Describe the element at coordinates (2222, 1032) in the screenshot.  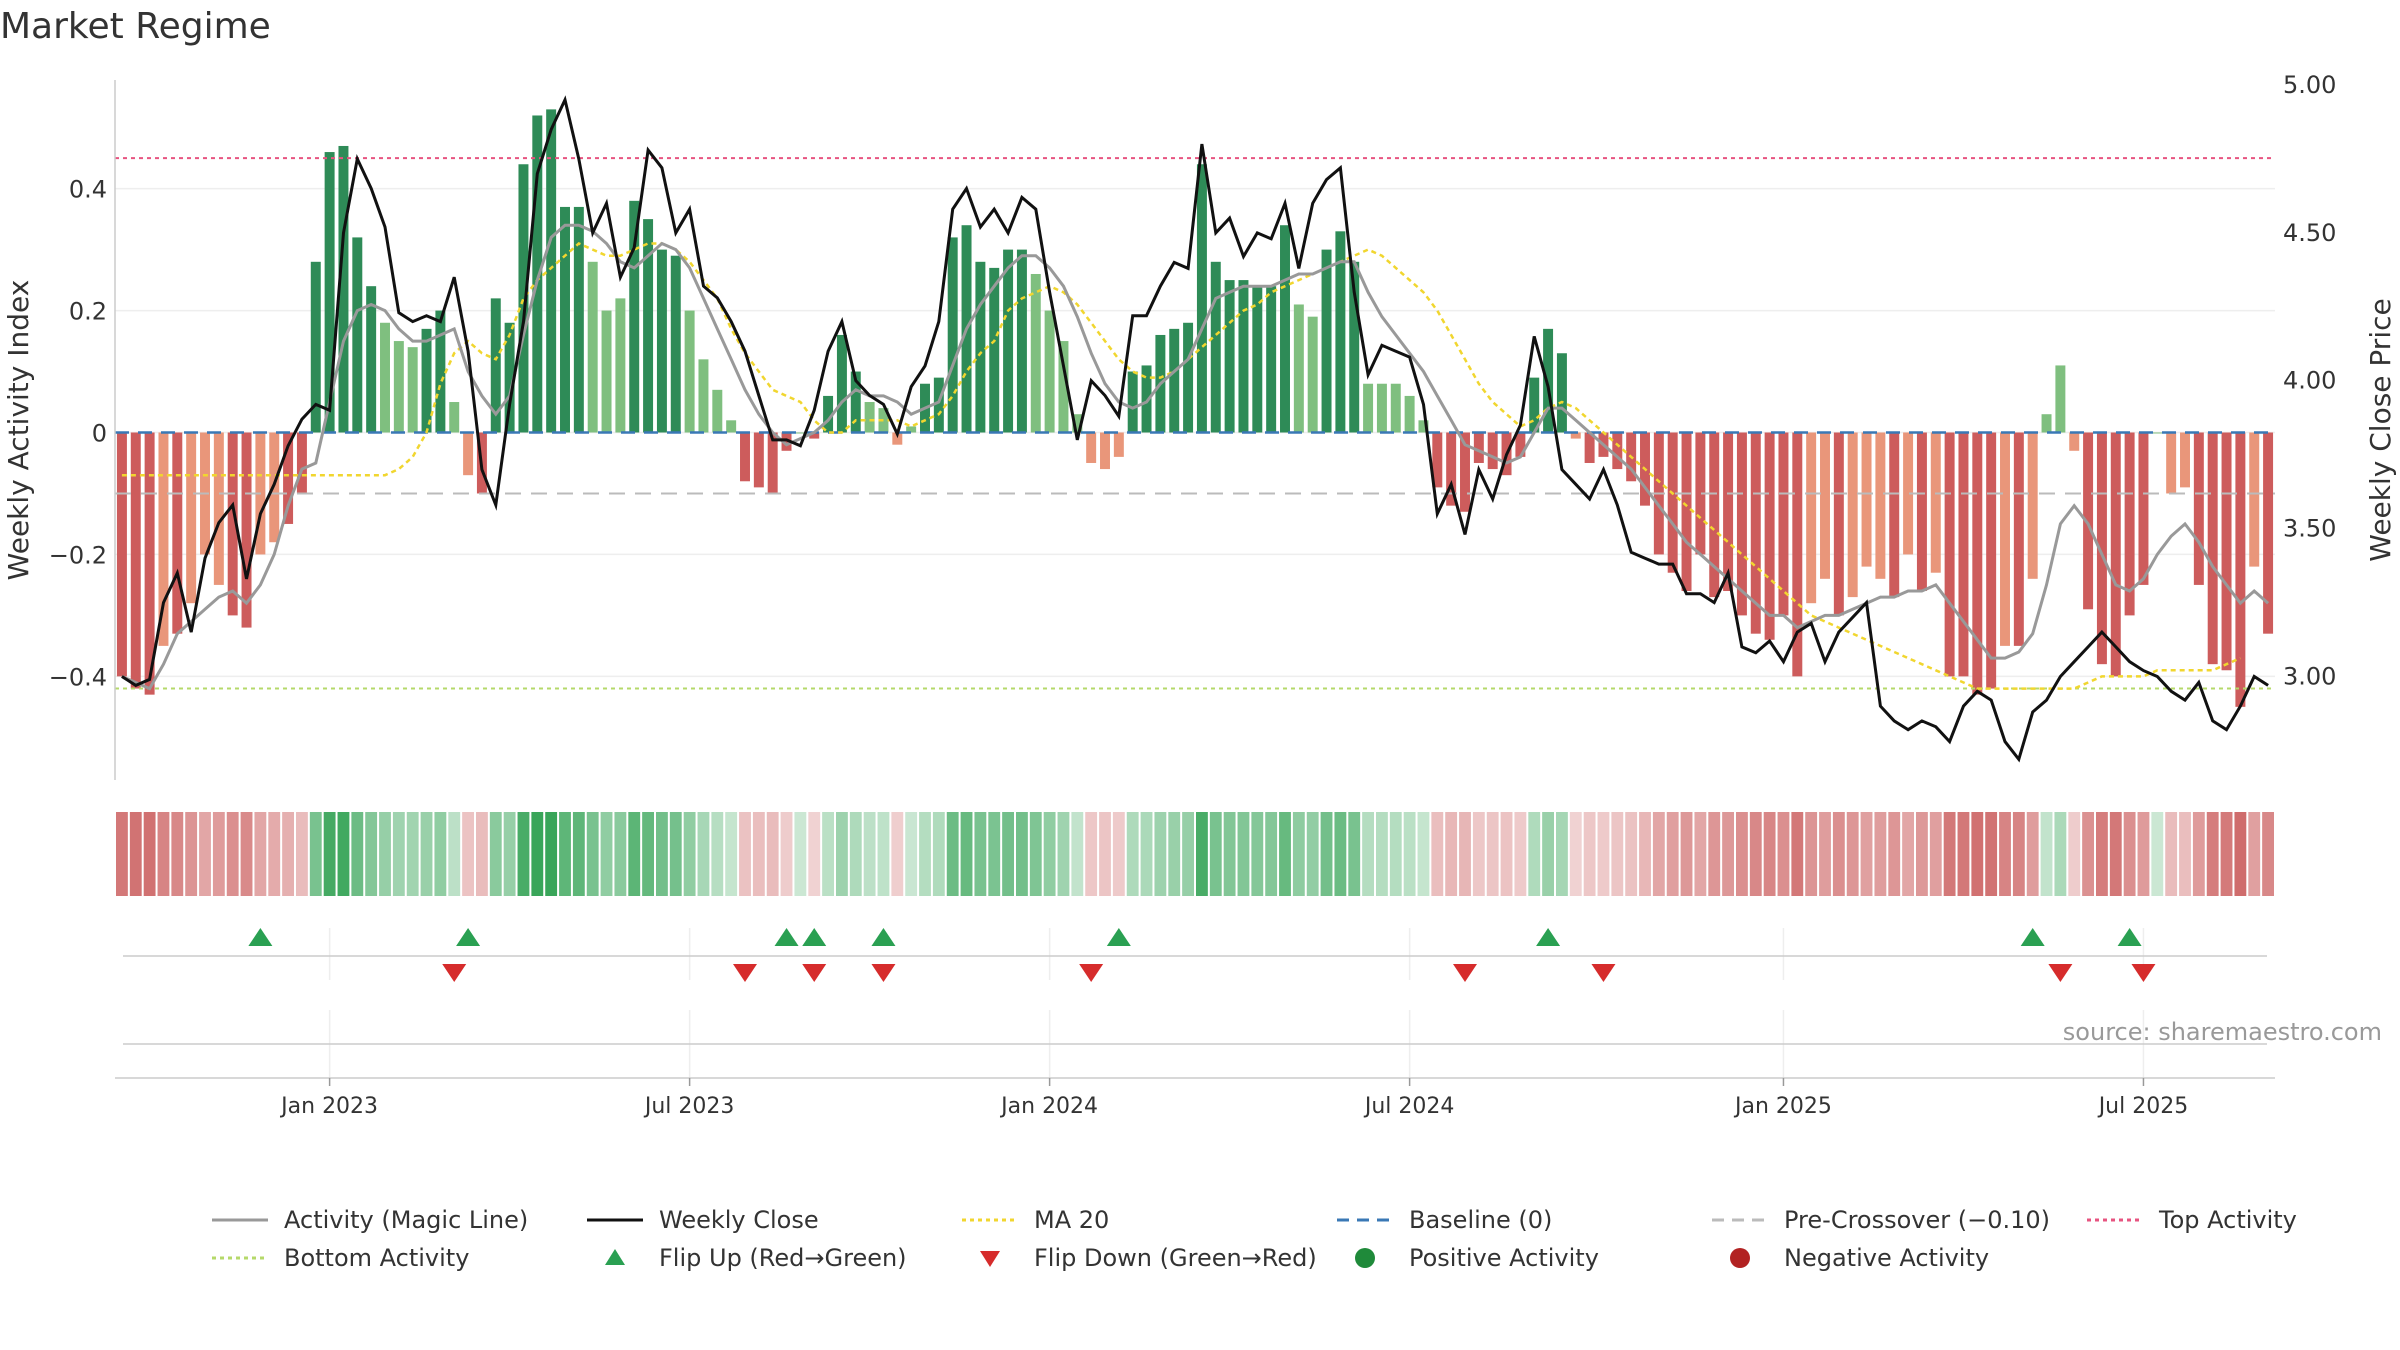
I see `source-text: source: sharemaestro.com` at that location.